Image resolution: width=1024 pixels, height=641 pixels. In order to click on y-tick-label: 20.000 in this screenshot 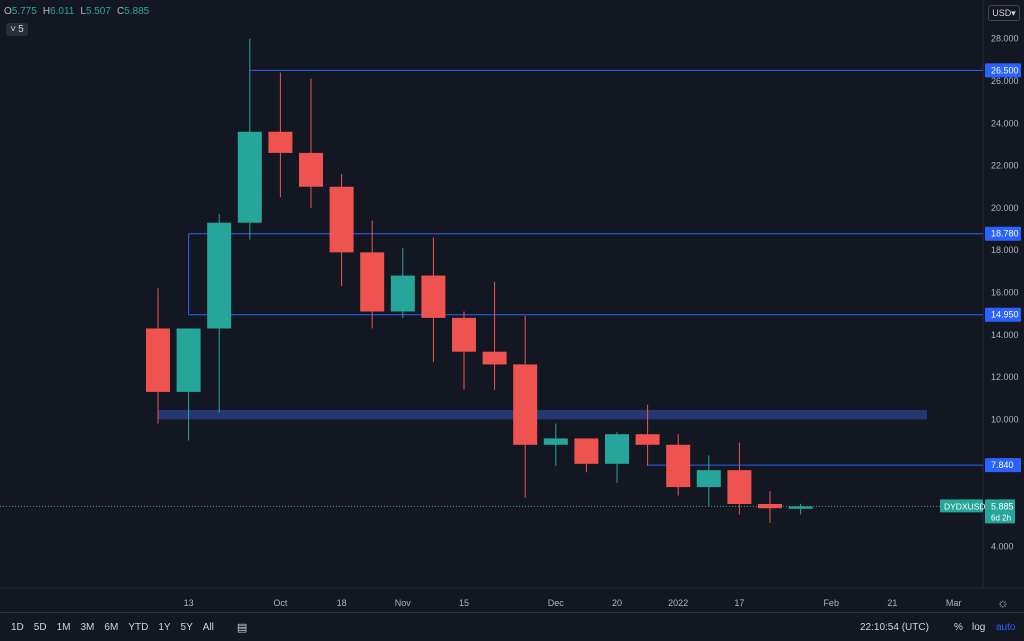, I will do `click(1005, 208)`.